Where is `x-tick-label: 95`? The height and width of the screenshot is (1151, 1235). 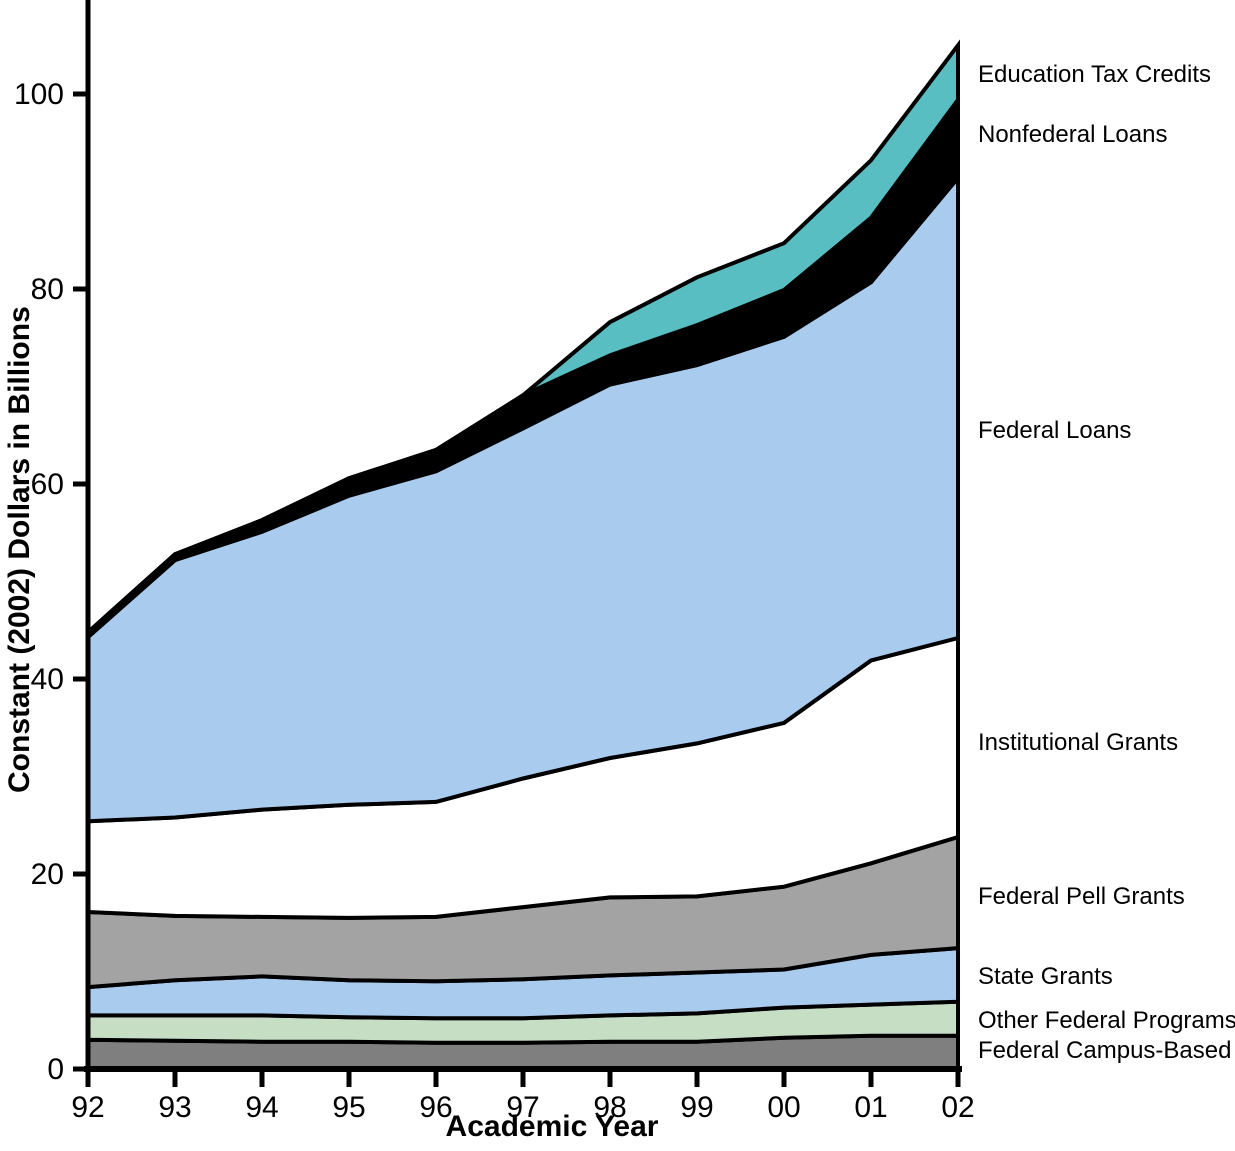 x-tick-label: 95 is located at coordinates (348, 1107).